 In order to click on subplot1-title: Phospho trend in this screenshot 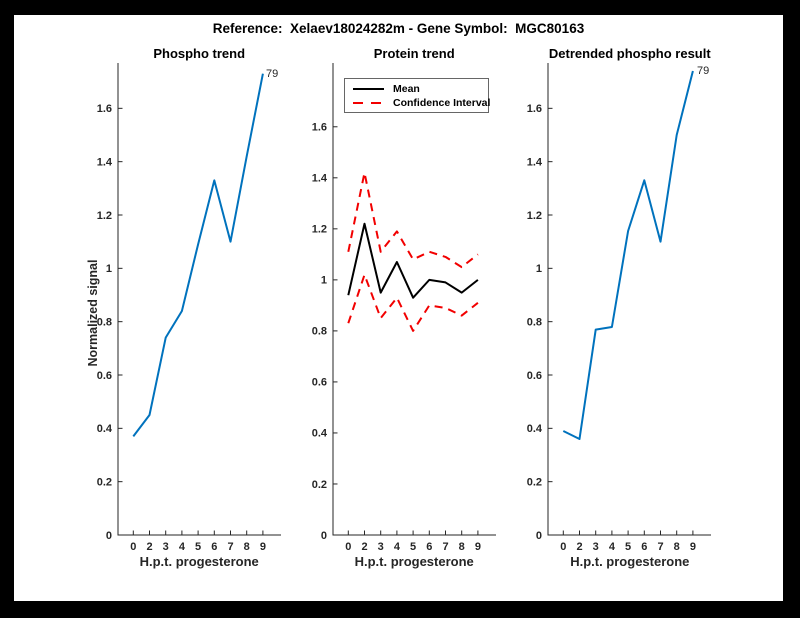, I will do `click(199, 53)`.